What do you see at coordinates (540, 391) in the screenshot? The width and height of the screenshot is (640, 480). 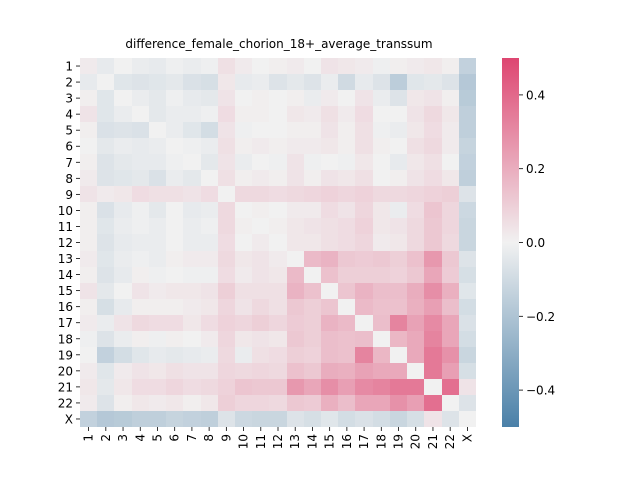 I see `colorbar-tick-label: −0.4` at bounding box center [540, 391].